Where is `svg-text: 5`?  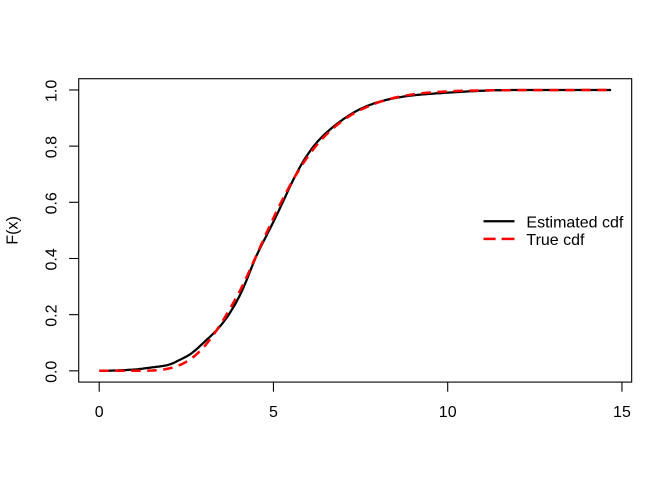
svg-text: 5 is located at coordinates (273, 412).